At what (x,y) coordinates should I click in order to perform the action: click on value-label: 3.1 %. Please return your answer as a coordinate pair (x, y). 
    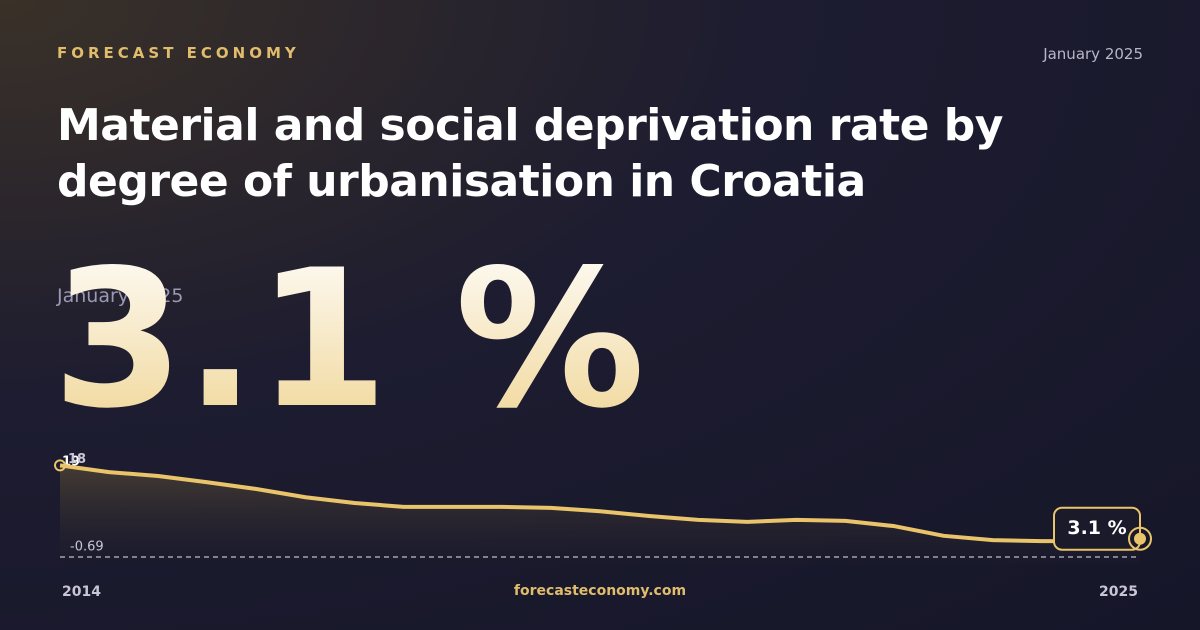
    Looking at the image, I should click on (1096, 528).